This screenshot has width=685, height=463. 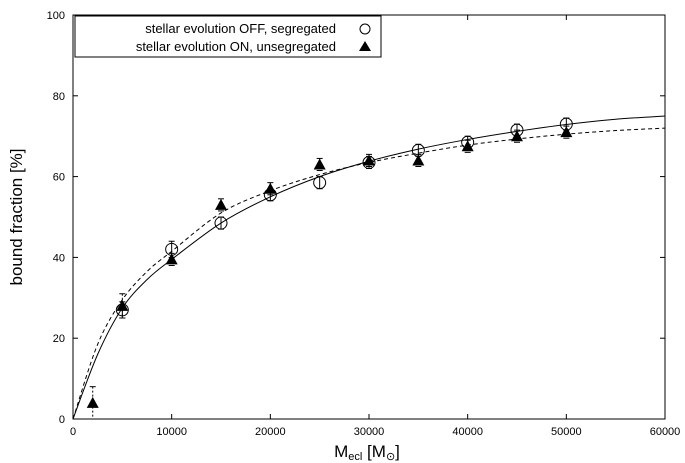 What do you see at coordinates (367, 452) in the screenshot?
I see `x-axis-title: Mecl [M⊙]` at bounding box center [367, 452].